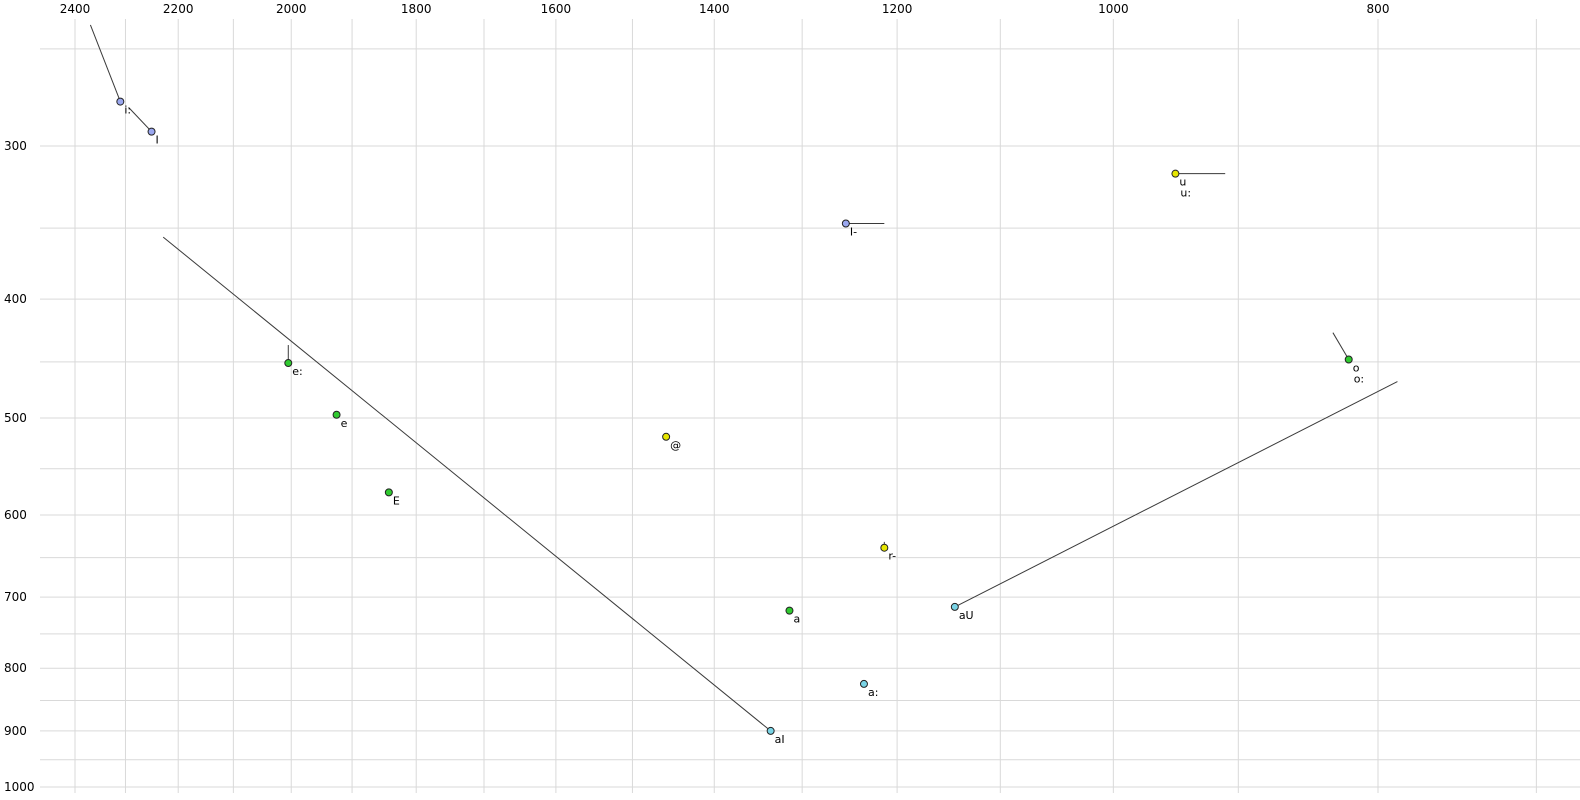 The width and height of the screenshot is (1580, 800). I want to click on x-axis-tick-label: 1800, so click(416, 9).